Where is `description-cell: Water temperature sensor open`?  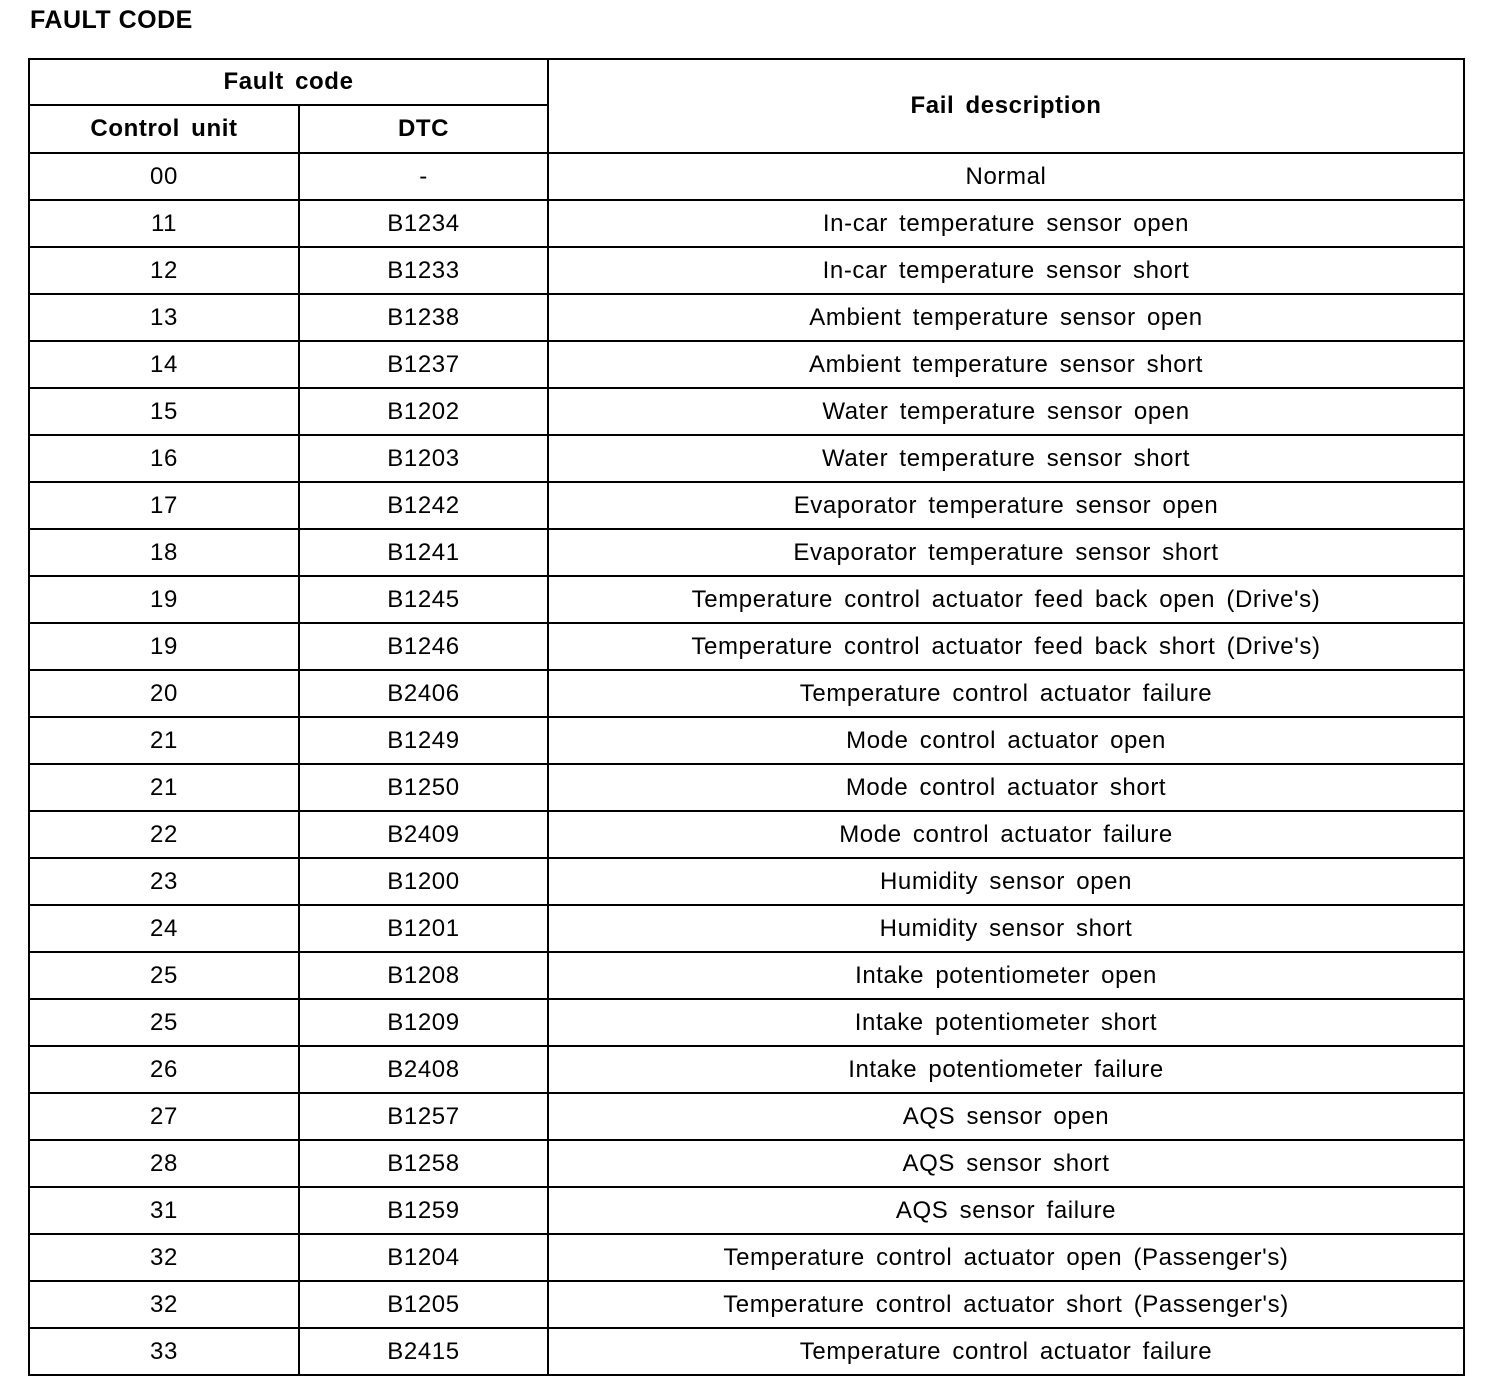 description-cell: Water temperature sensor open is located at coordinates (1006, 411).